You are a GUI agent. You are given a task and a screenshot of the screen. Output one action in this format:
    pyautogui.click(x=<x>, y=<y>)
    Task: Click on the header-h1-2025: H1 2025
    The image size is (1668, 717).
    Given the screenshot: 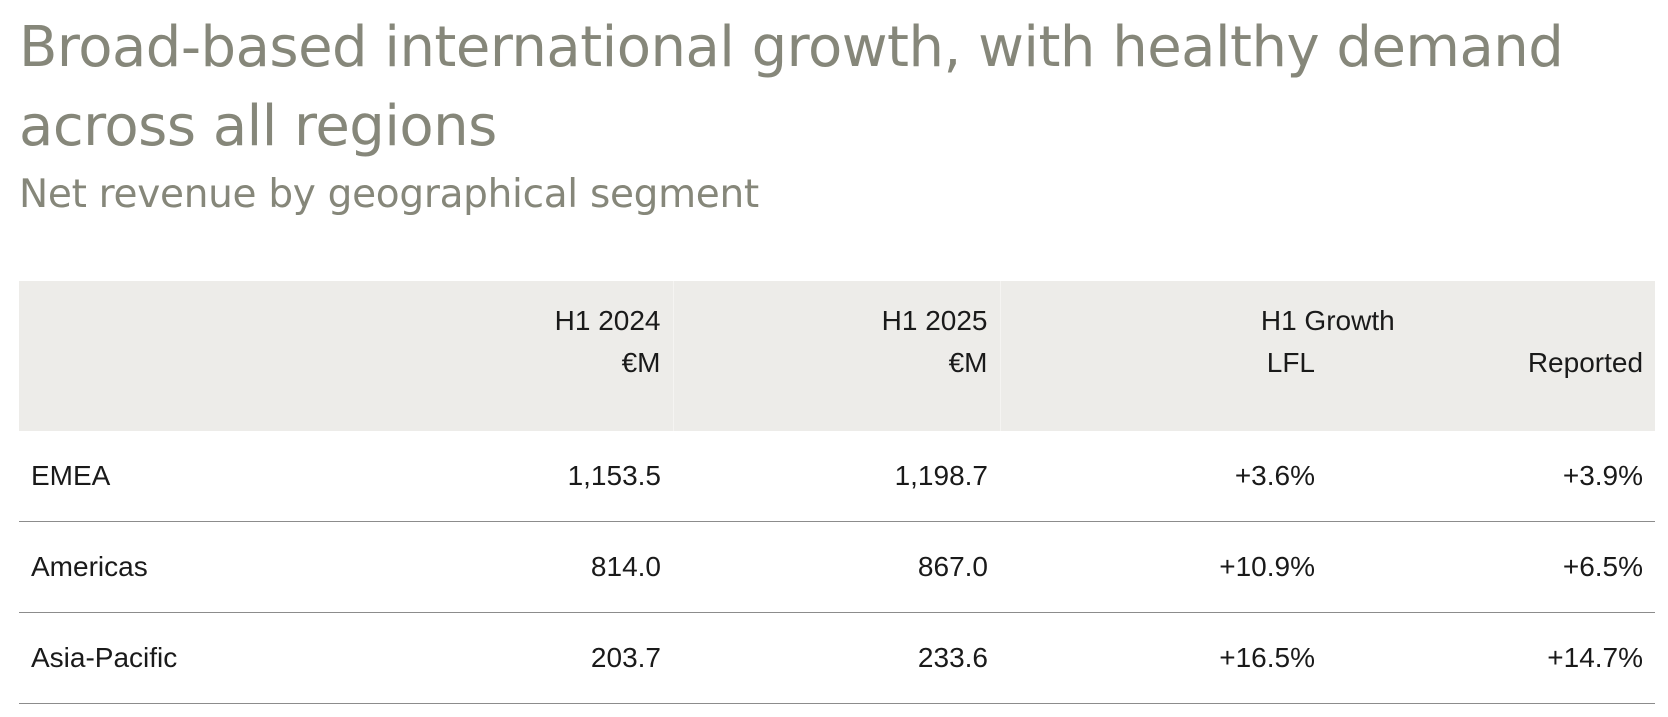 What is the action you would take?
    pyautogui.click(x=836, y=311)
    